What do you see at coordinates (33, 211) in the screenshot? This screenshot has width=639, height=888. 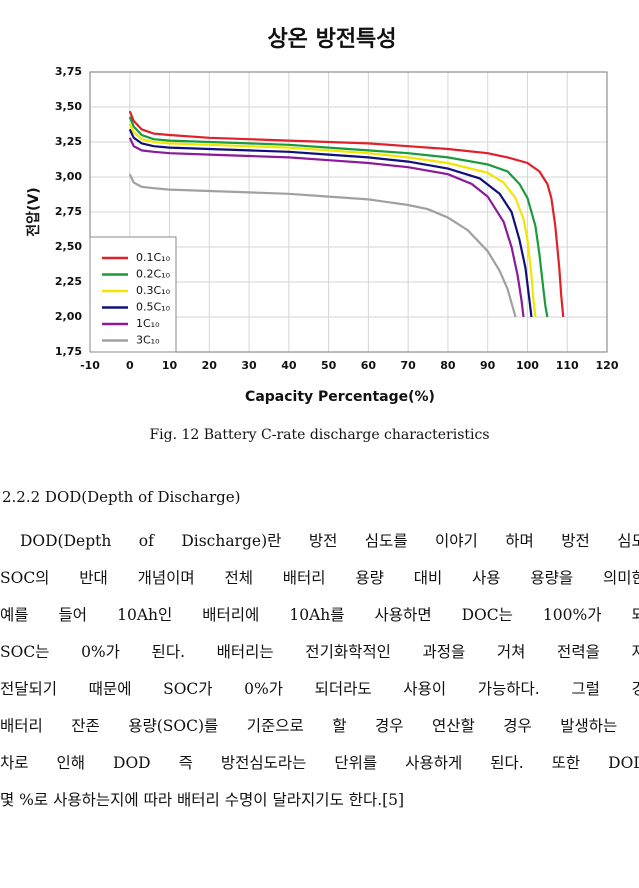 I see `y-axis-title: 전압(V)` at bounding box center [33, 211].